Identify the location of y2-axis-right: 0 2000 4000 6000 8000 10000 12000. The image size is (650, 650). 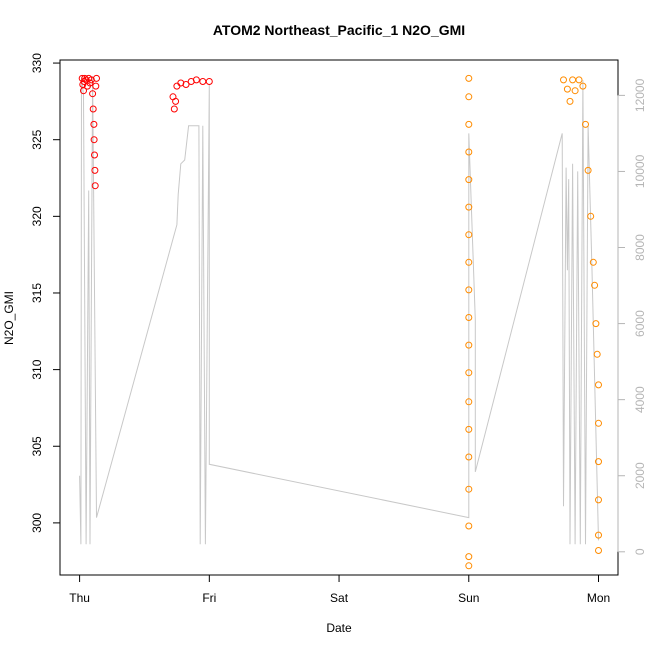
(632, 316).